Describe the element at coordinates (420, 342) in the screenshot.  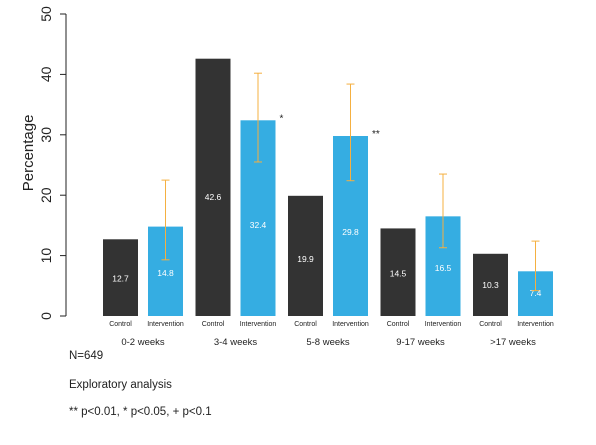
I see `group-label: 9-17 weeks` at that location.